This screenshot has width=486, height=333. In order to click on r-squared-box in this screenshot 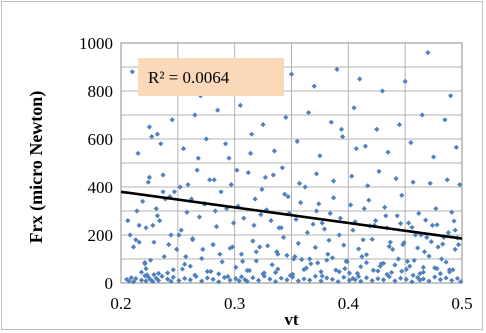, I will do `click(211, 77)`.